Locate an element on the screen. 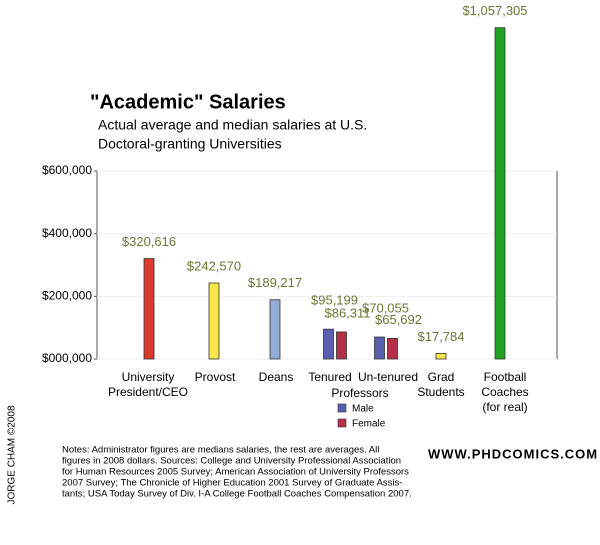  value-label: $189,217 is located at coordinates (275, 282).